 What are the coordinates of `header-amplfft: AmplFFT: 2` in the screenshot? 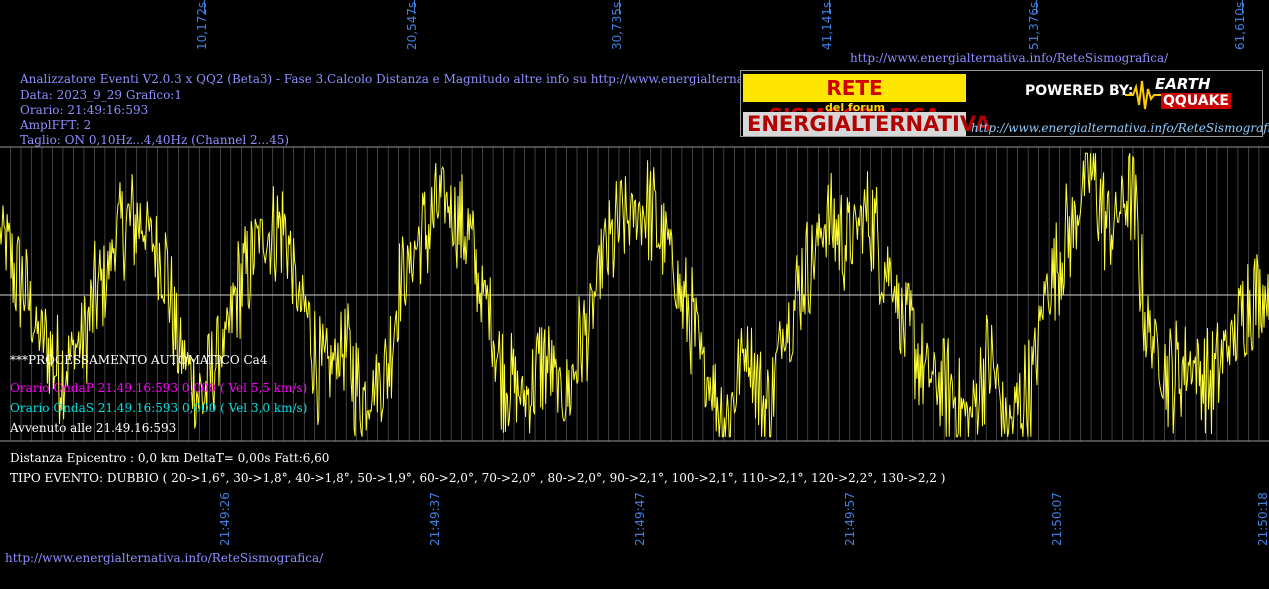 It's located at (56, 125).